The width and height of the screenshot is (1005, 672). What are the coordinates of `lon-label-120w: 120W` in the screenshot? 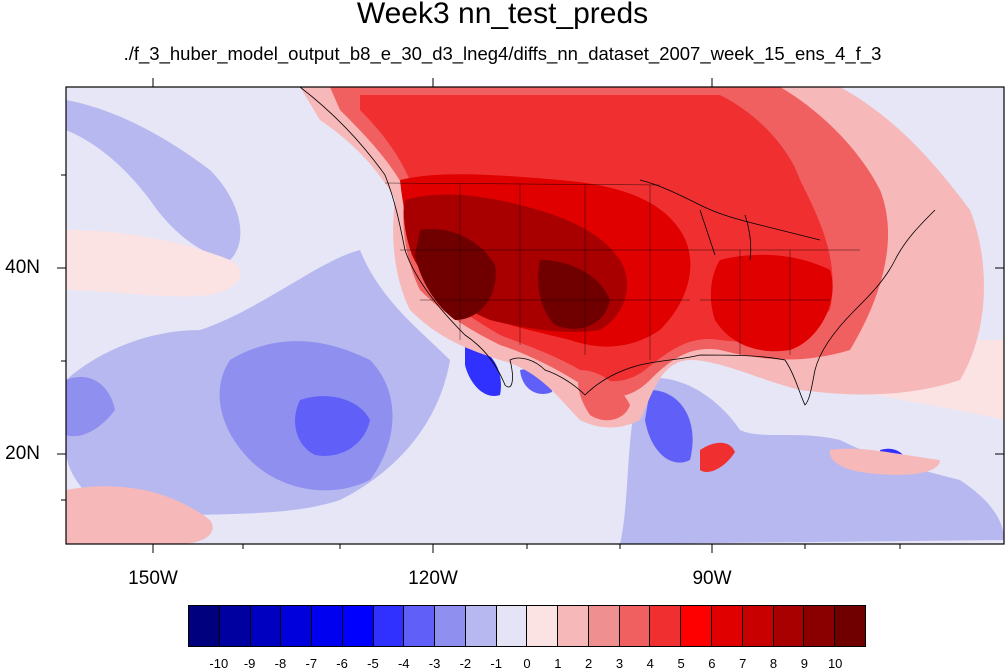 It's located at (433, 578).